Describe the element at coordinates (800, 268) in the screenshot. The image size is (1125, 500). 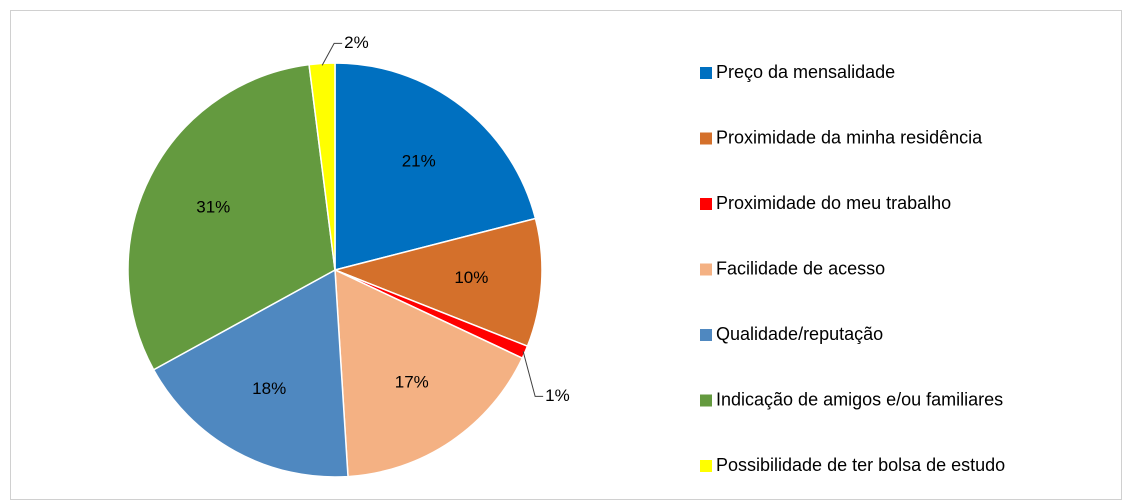
I see `legend-label: Facilidade de acesso` at that location.